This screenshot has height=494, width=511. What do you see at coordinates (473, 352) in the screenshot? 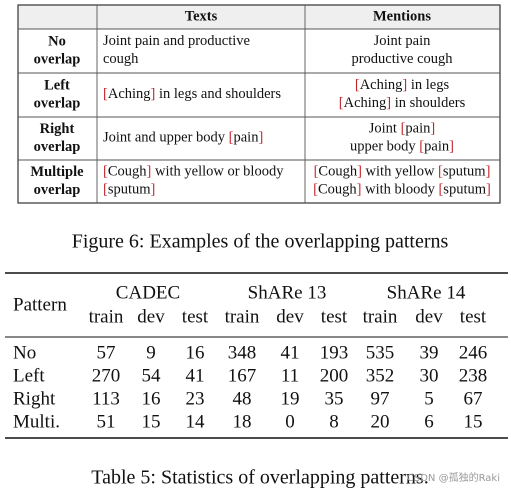
I see `cell-value: 246` at bounding box center [473, 352].